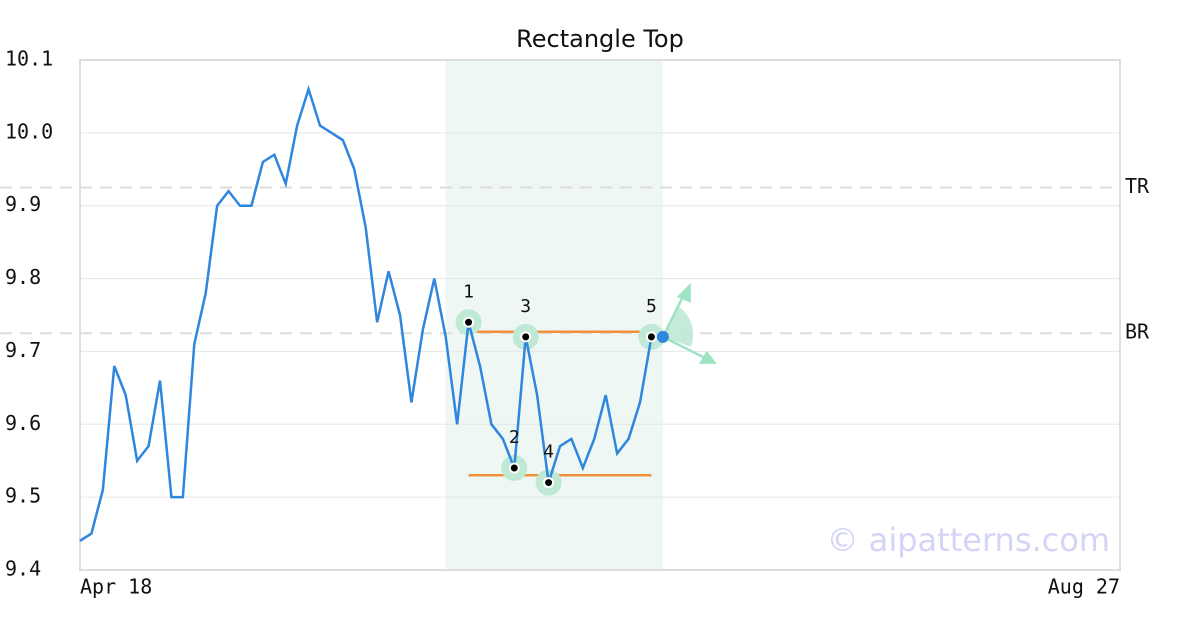 The image size is (1200, 630). Describe the element at coordinates (548, 452) in the screenshot. I see `pivot-label: 4` at that location.